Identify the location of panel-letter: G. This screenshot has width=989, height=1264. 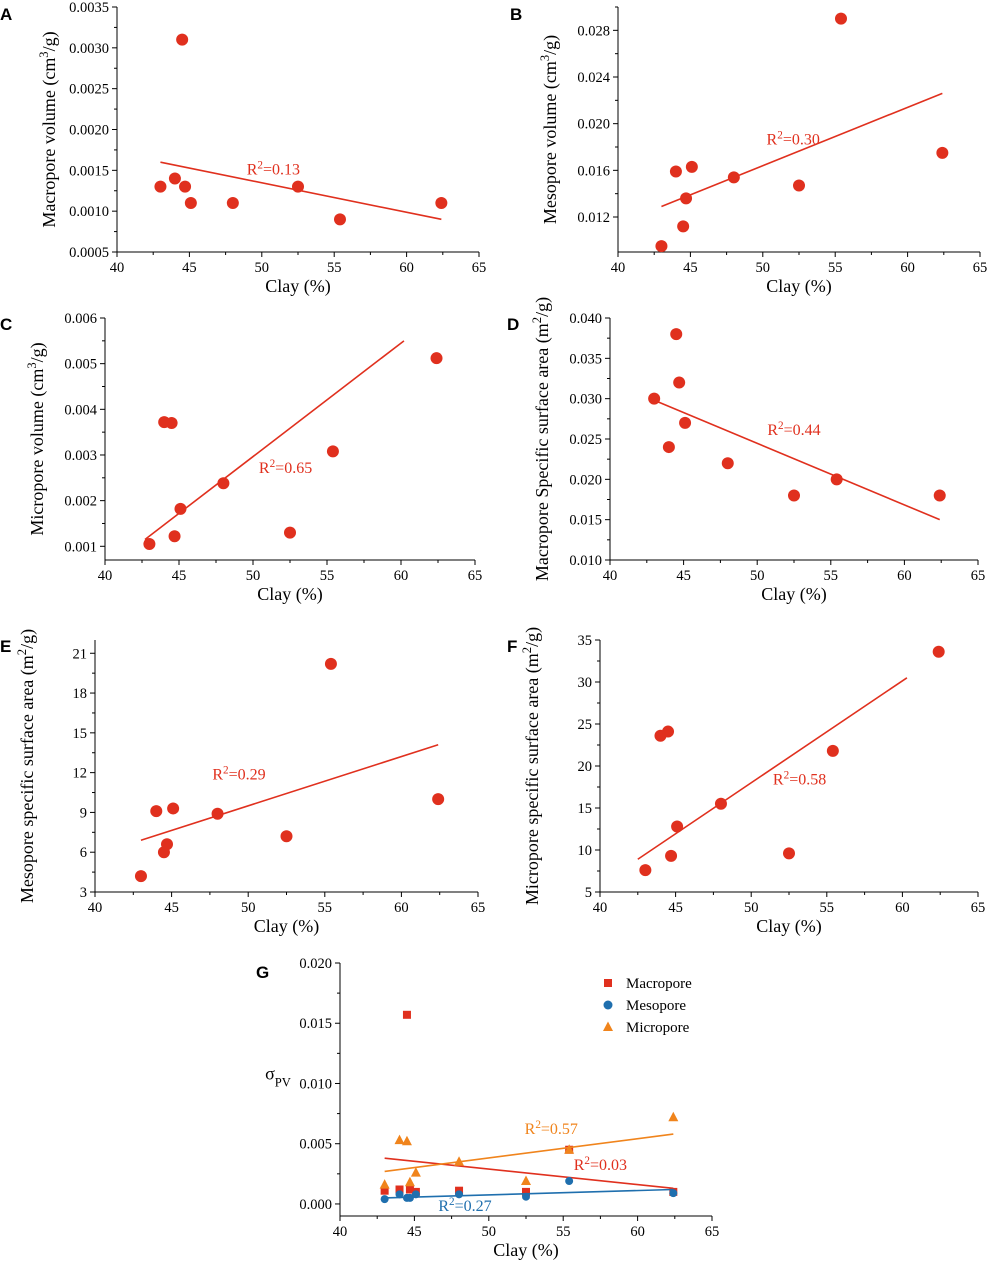
(262, 972).